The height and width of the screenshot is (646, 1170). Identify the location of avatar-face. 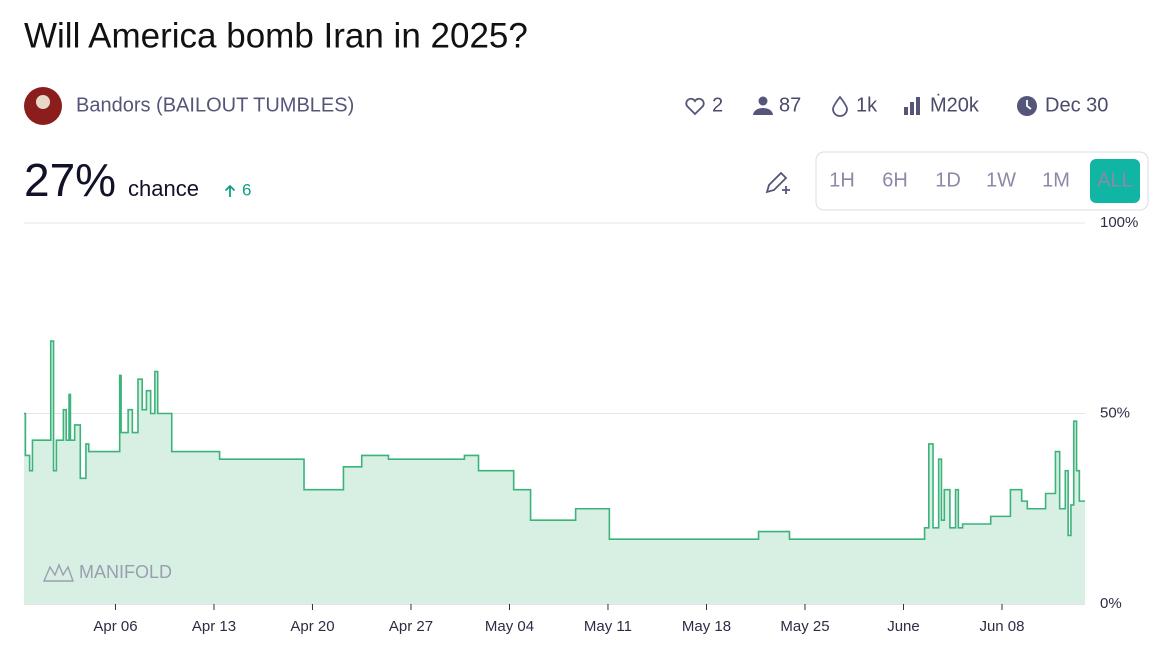
(43, 102).